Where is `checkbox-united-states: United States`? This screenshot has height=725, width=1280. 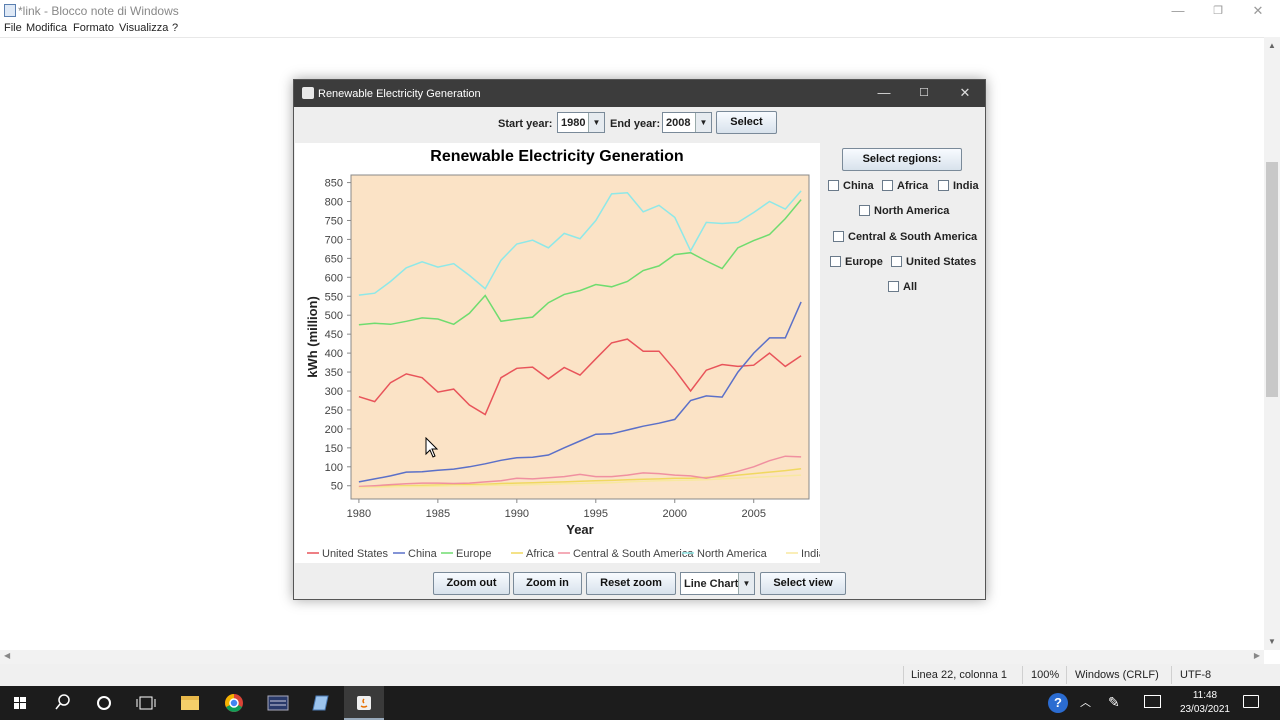
checkbox-united-states: United States is located at coordinates (933, 262).